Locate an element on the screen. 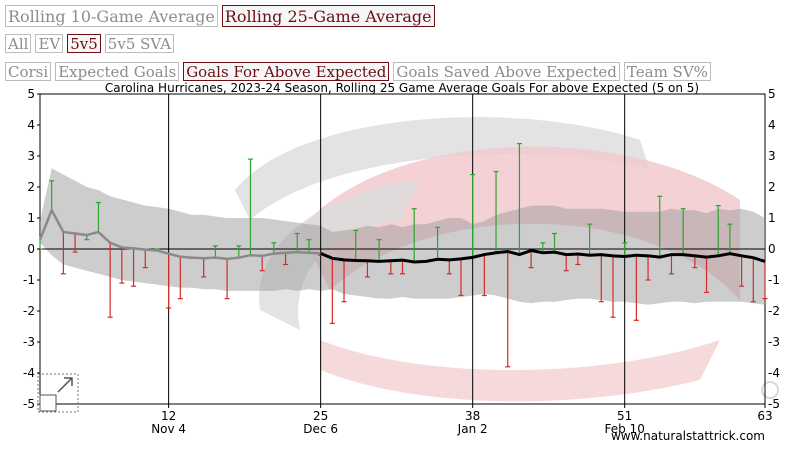  y-tick-label-right: 2 is located at coordinates (772, 187).